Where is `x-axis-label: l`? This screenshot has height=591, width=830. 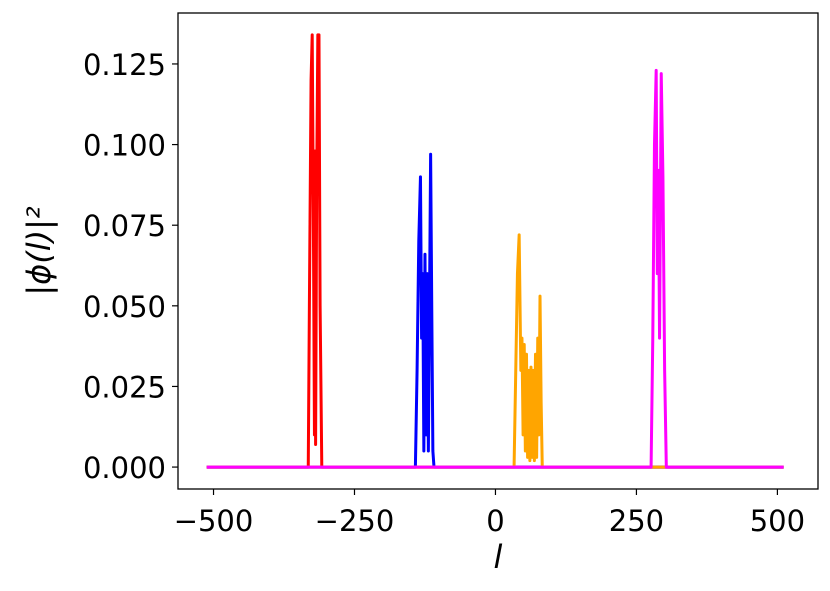
x-axis-label: l is located at coordinates (498, 557).